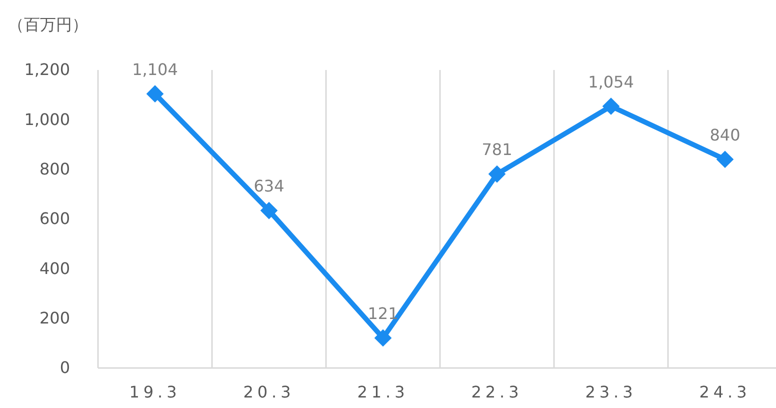  What do you see at coordinates (47, 119) in the screenshot?
I see `y-tick-label: 1,000` at bounding box center [47, 119].